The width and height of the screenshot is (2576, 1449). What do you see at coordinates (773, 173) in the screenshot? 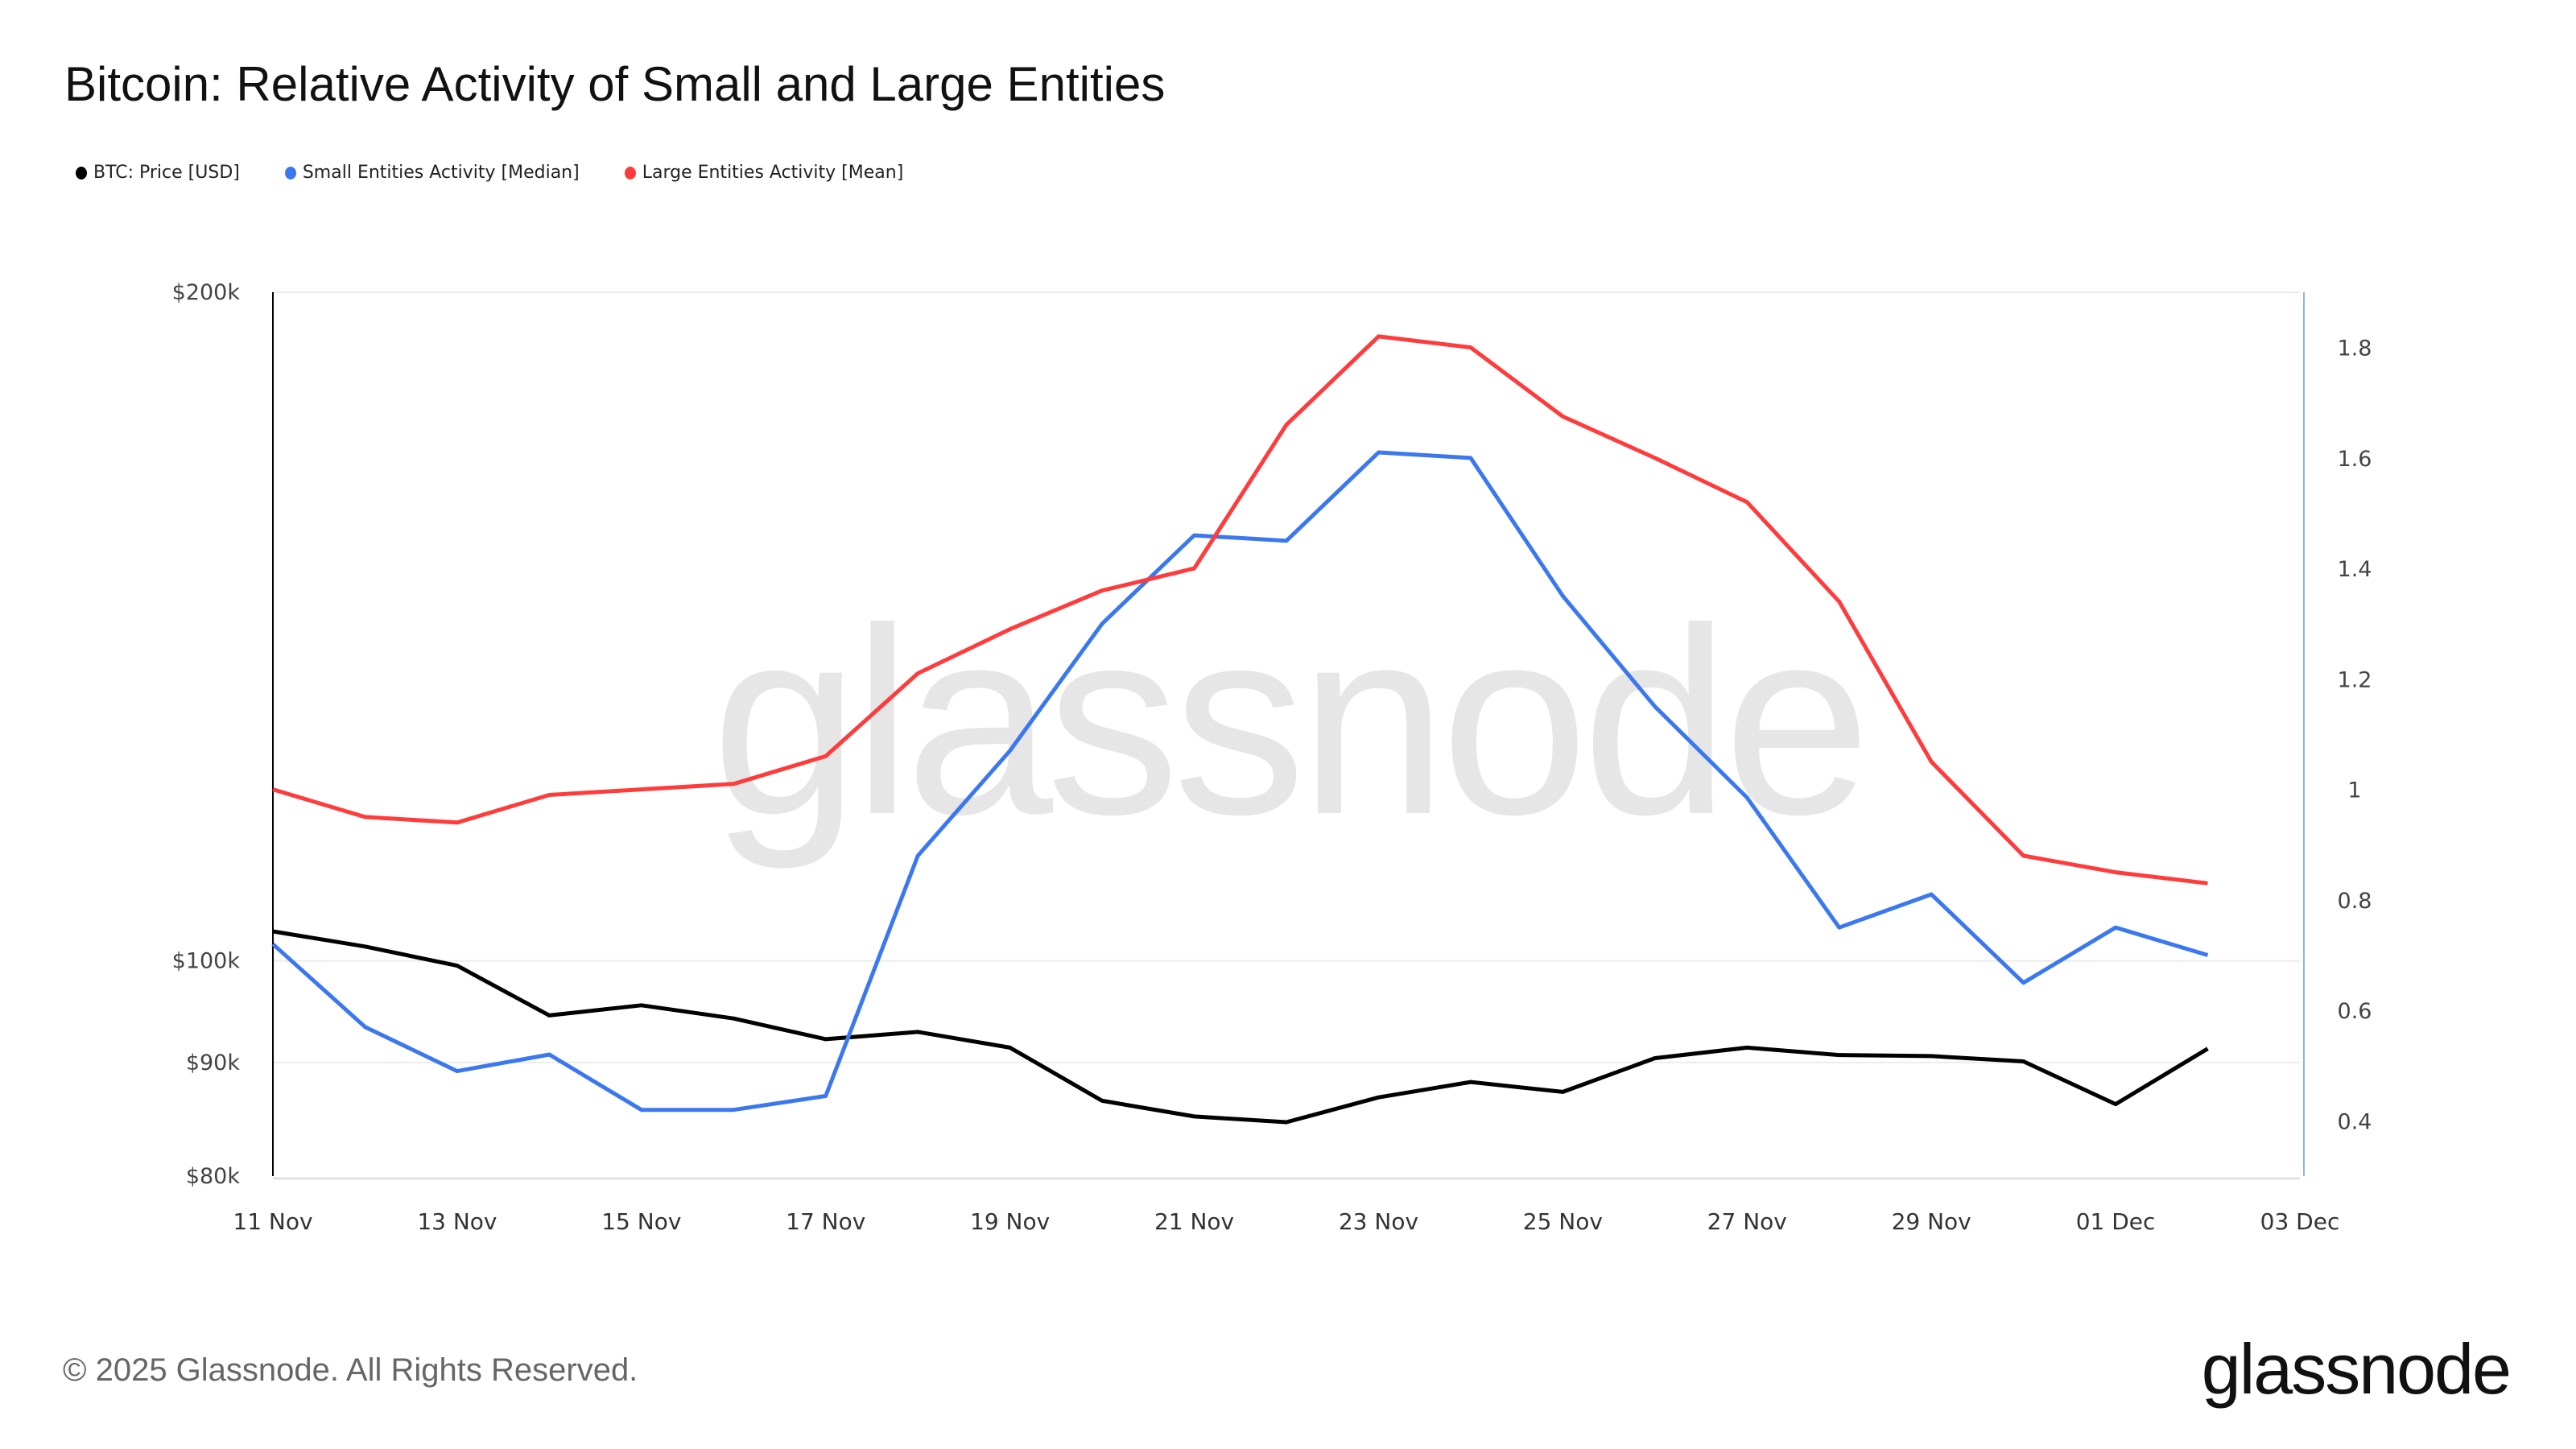
I see `legend-label: Large Entities Activity [Mean]` at bounding box center [773, 173].